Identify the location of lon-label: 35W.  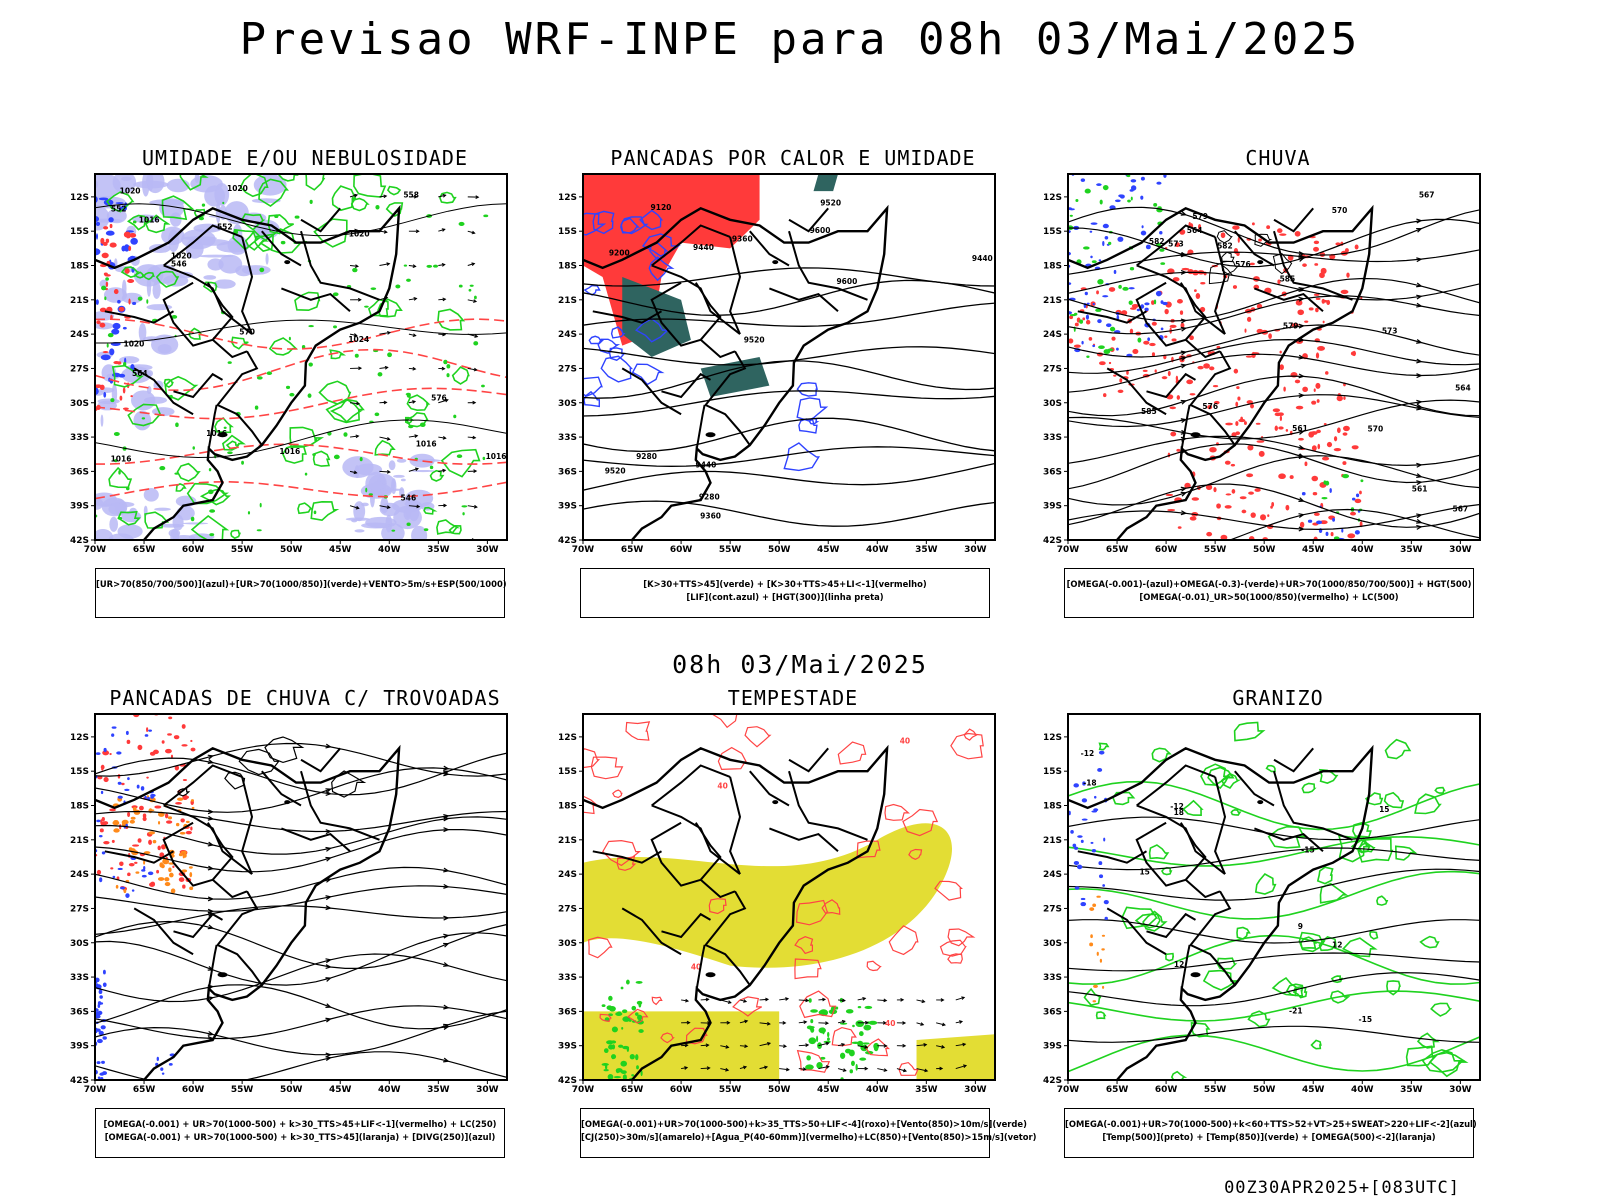
(926, 1090).